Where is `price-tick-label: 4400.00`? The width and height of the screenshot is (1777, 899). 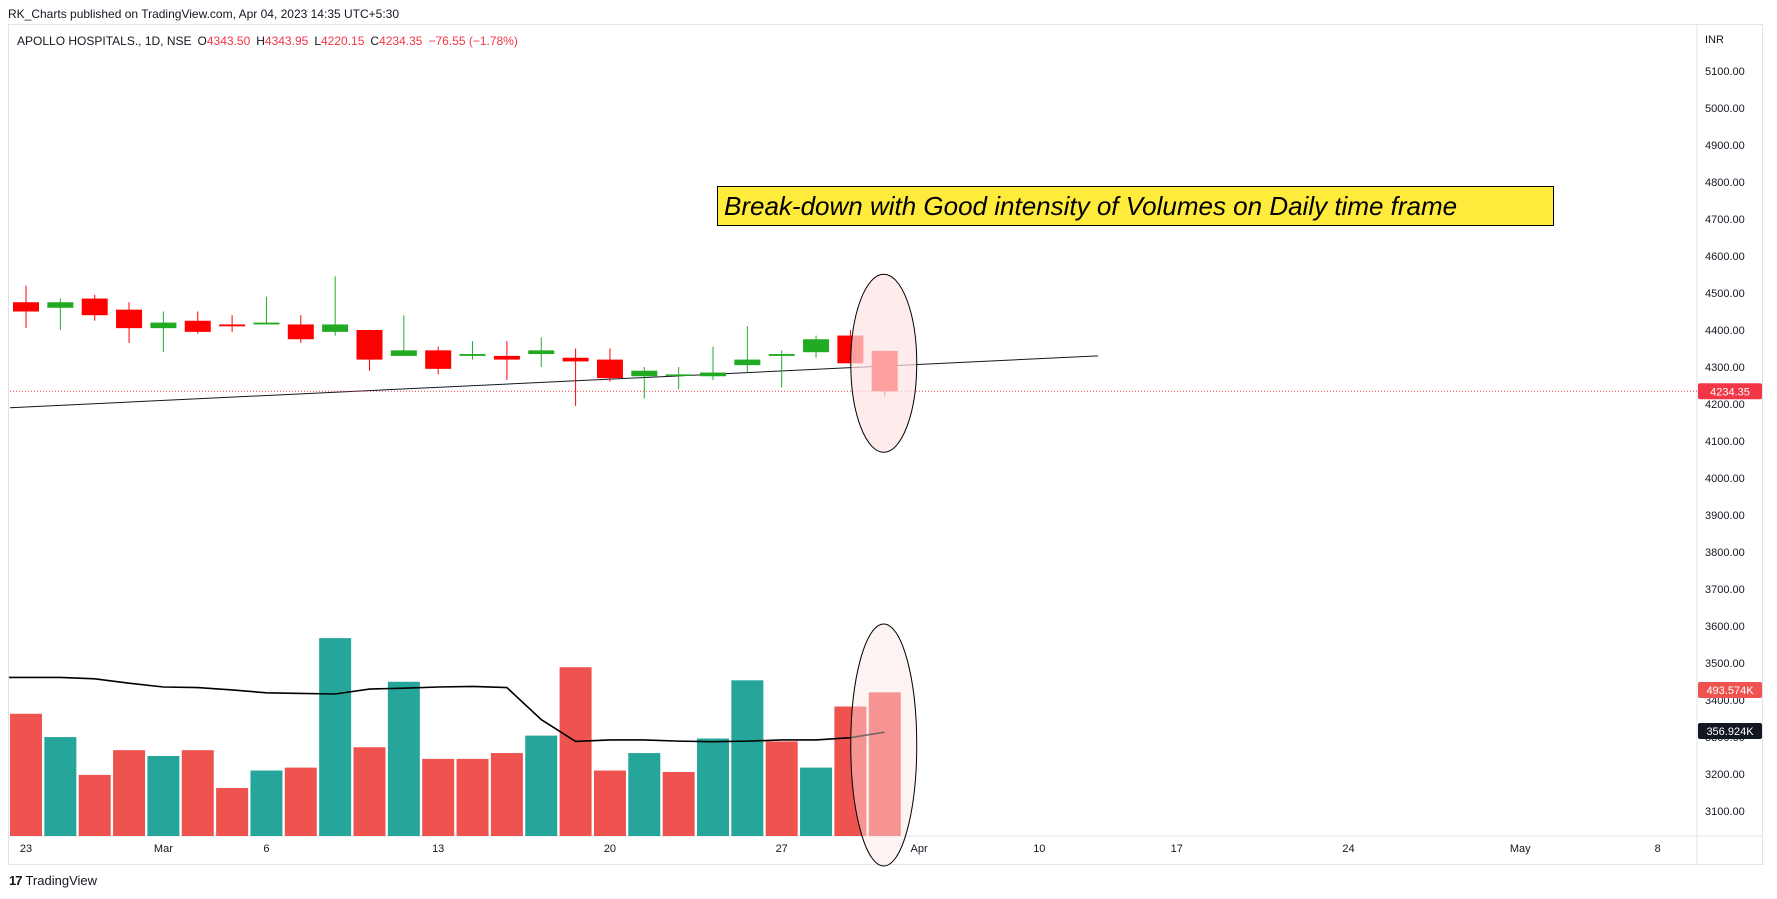 price-tick-label: 4400.00 is located at coordinates (1725, 331).